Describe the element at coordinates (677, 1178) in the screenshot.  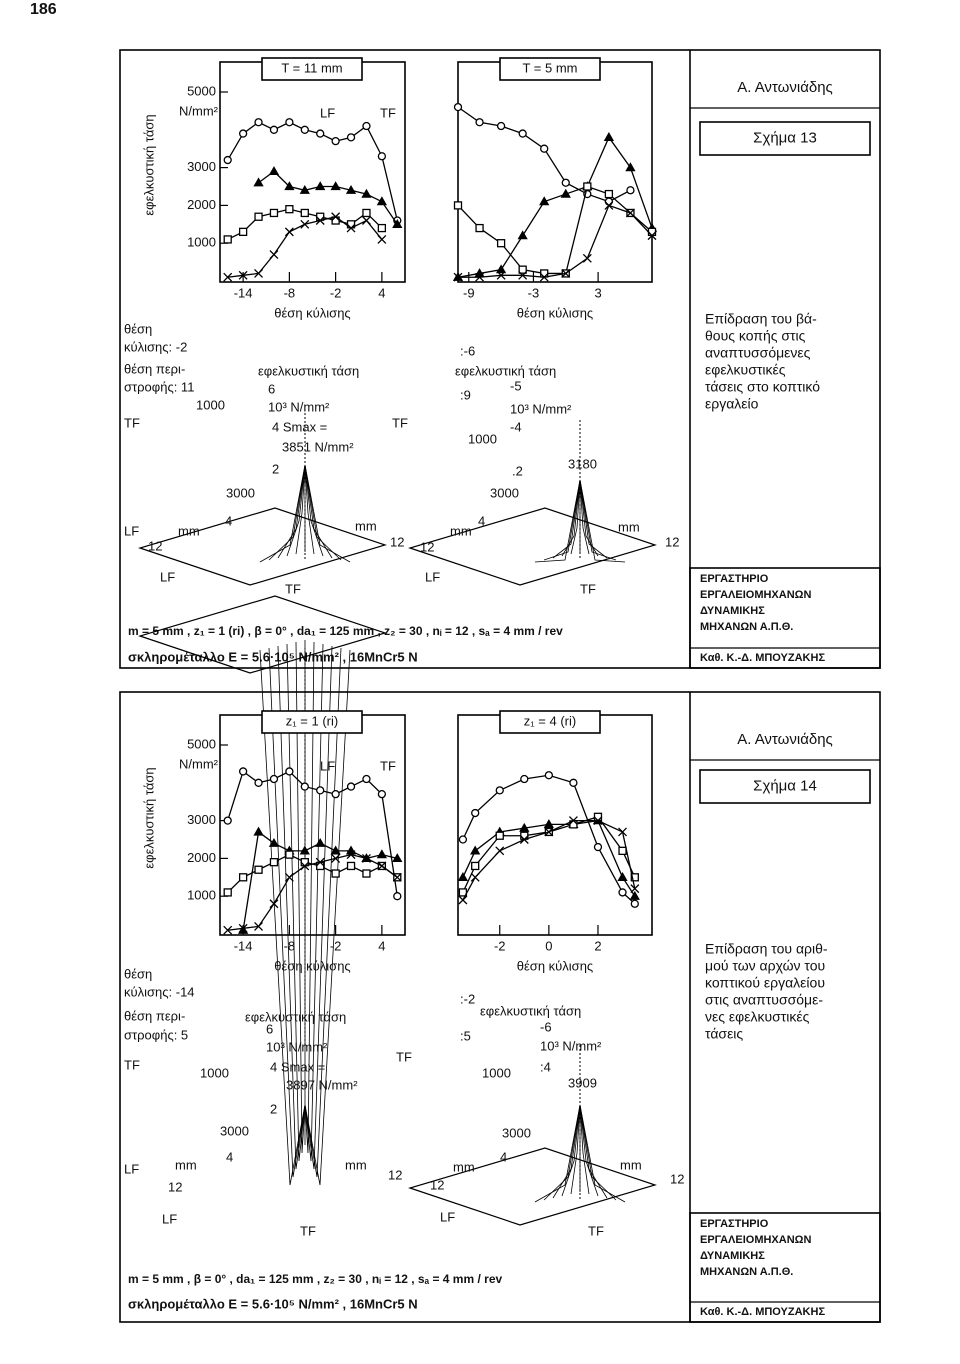
I see `annotation: 12` at that location.